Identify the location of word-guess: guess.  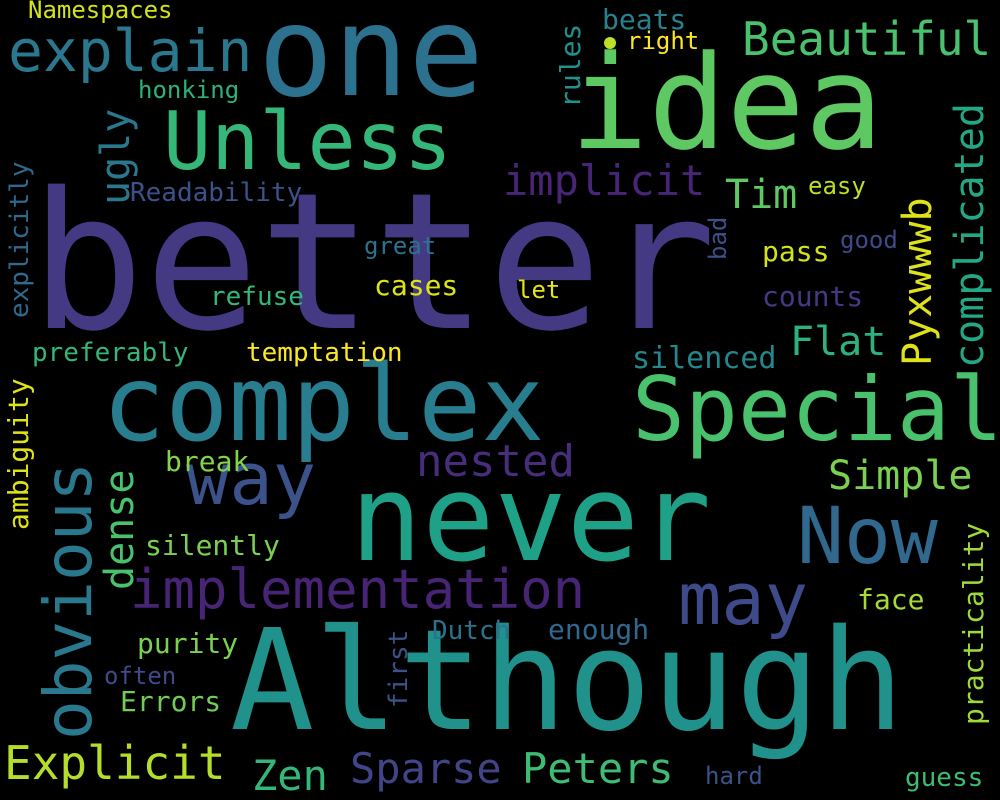
(944, 778).